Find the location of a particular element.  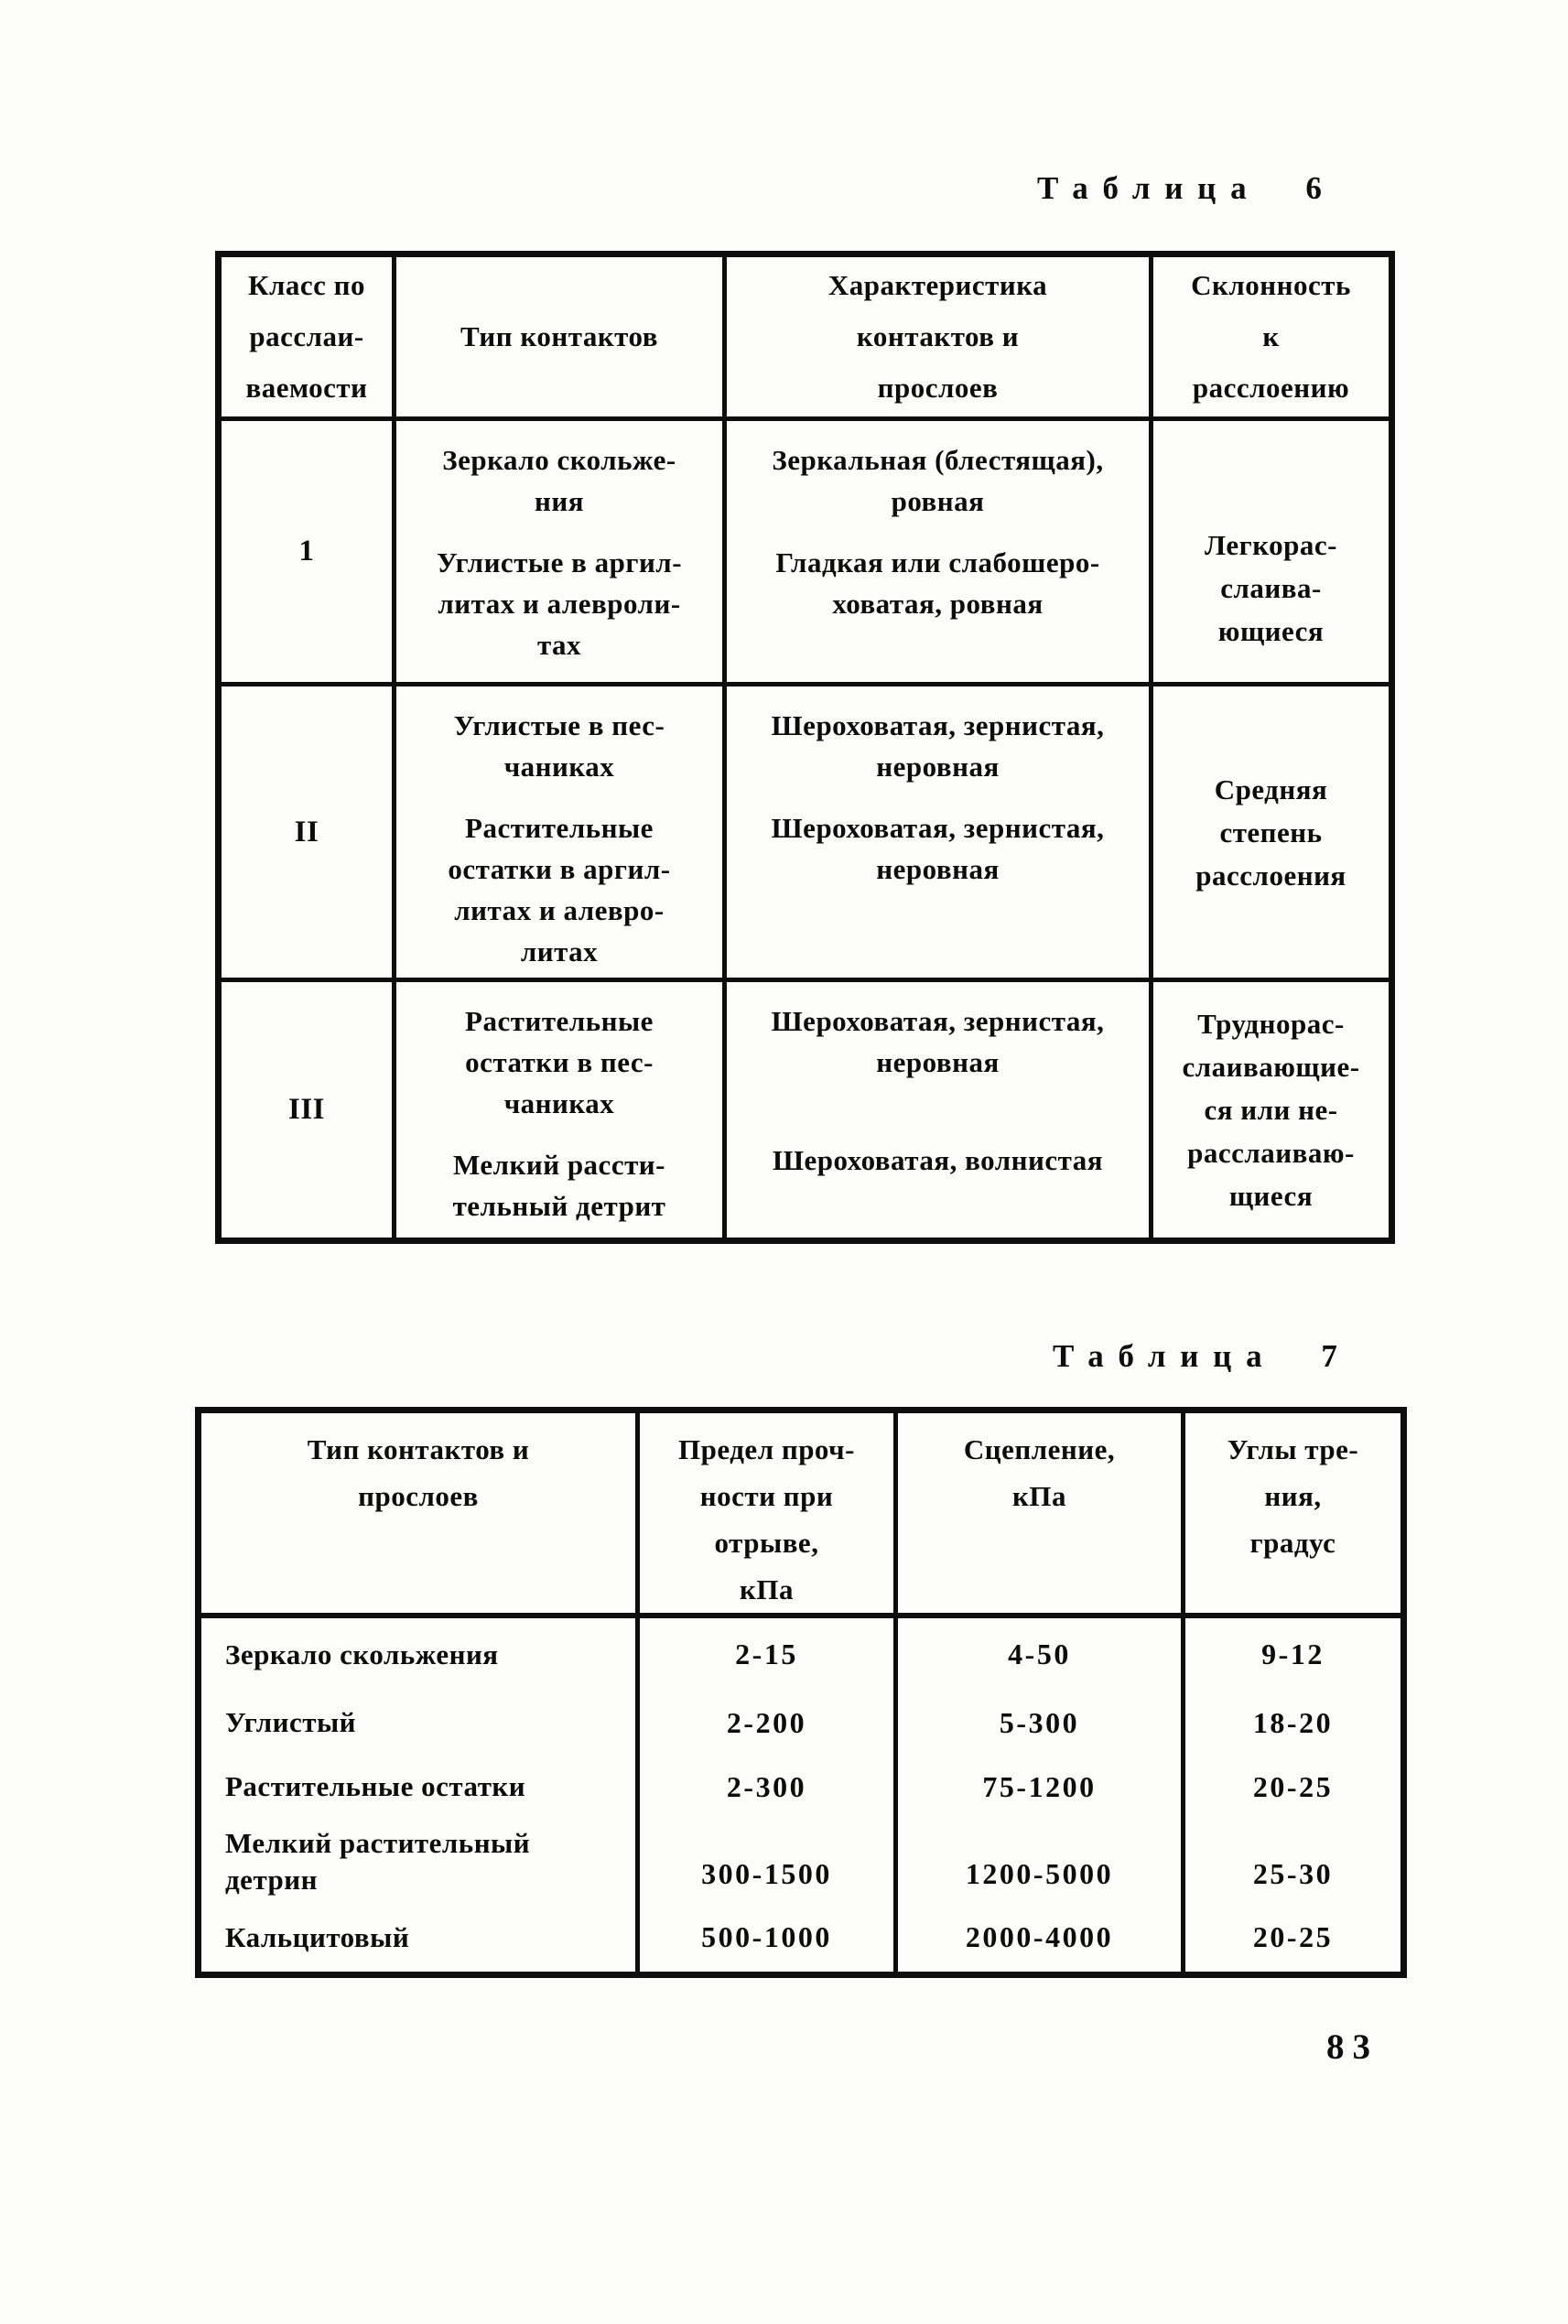

table7-row: Кальцитовый 500-1000 2000-4000 20-25 is located at coordinates (801, 1939).